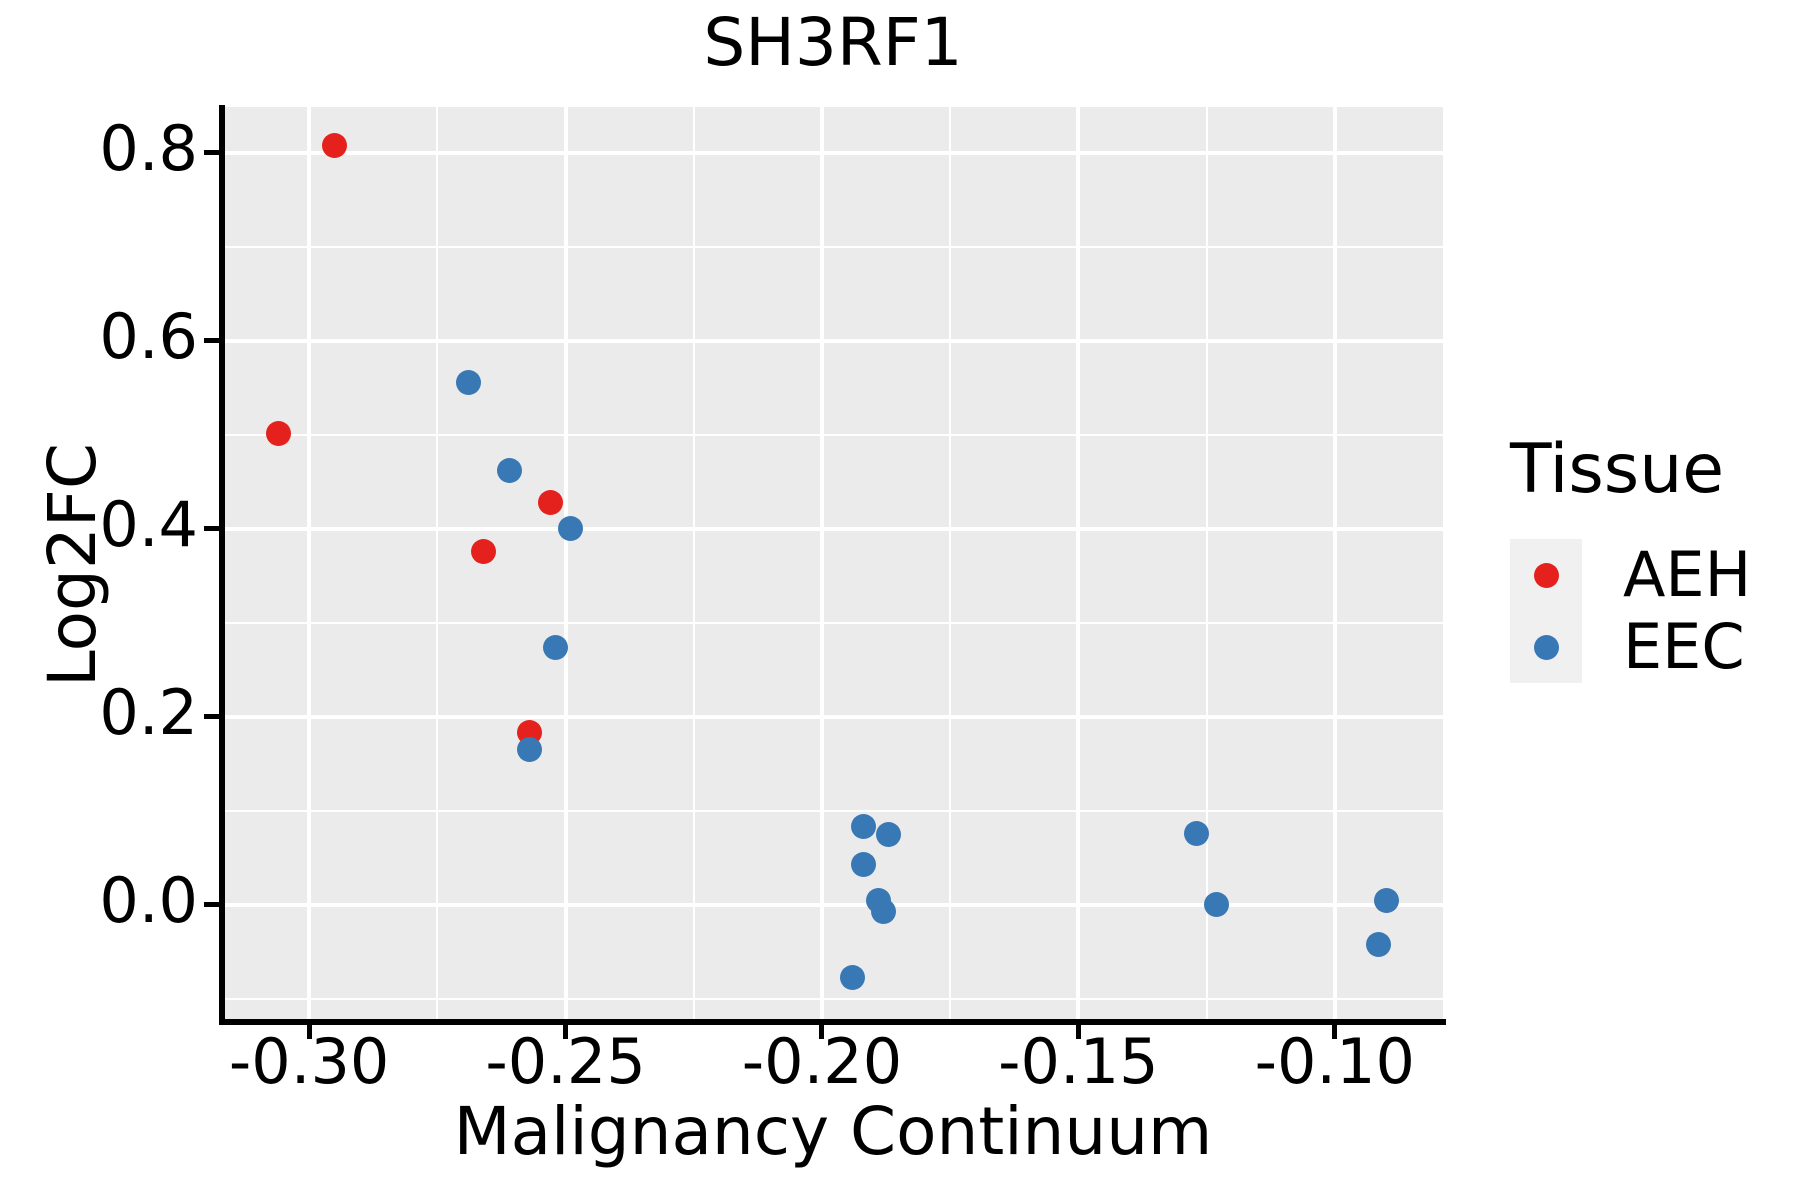 This screenshot has width=1800, height=1200. I want to click on x-axis-tick-label: -0.15, so click(1078, 1061).